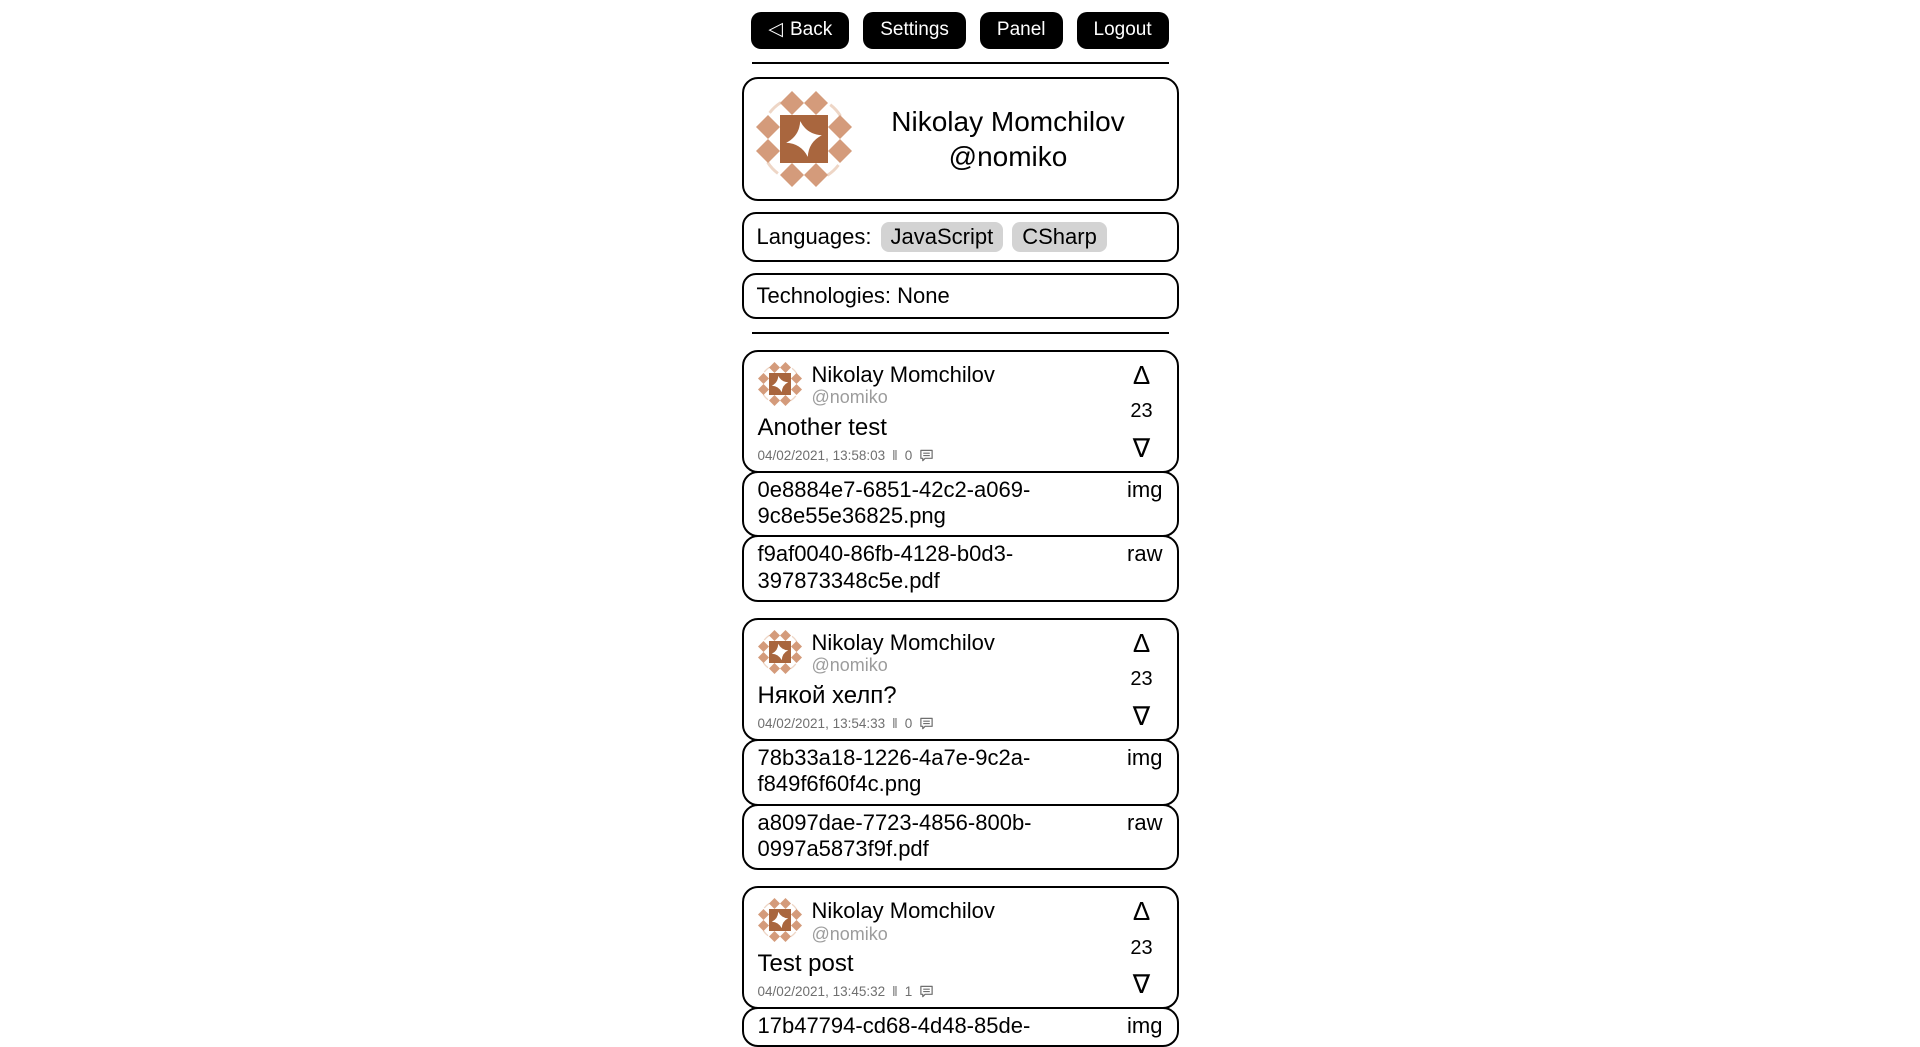 The image size is (1920, 1047). I want to click on attachment-filename: 78b33a18-1226-4a7e-9c2a-f849f6f60f4c.png, so click(894, 770).